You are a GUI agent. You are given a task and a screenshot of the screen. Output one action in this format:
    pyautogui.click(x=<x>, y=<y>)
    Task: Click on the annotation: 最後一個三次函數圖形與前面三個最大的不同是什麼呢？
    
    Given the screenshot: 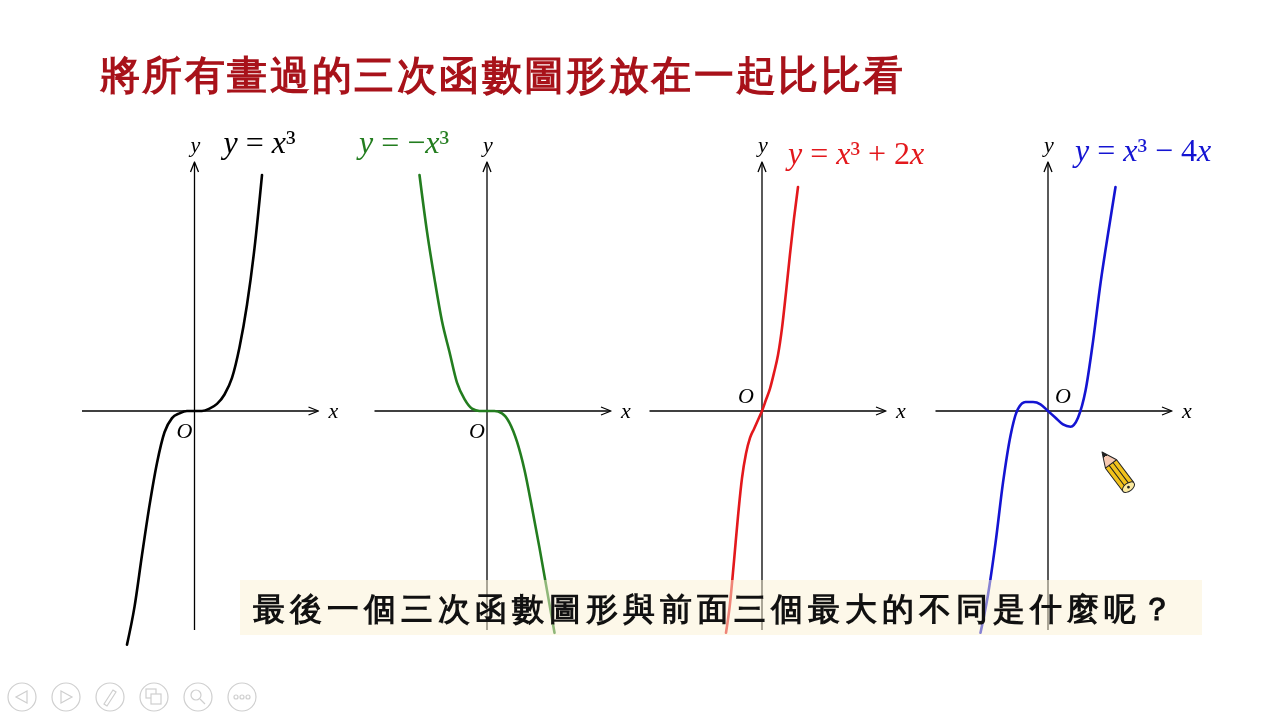 What is the action you would take?
    pyautogui.click(x=715, y=609)
    